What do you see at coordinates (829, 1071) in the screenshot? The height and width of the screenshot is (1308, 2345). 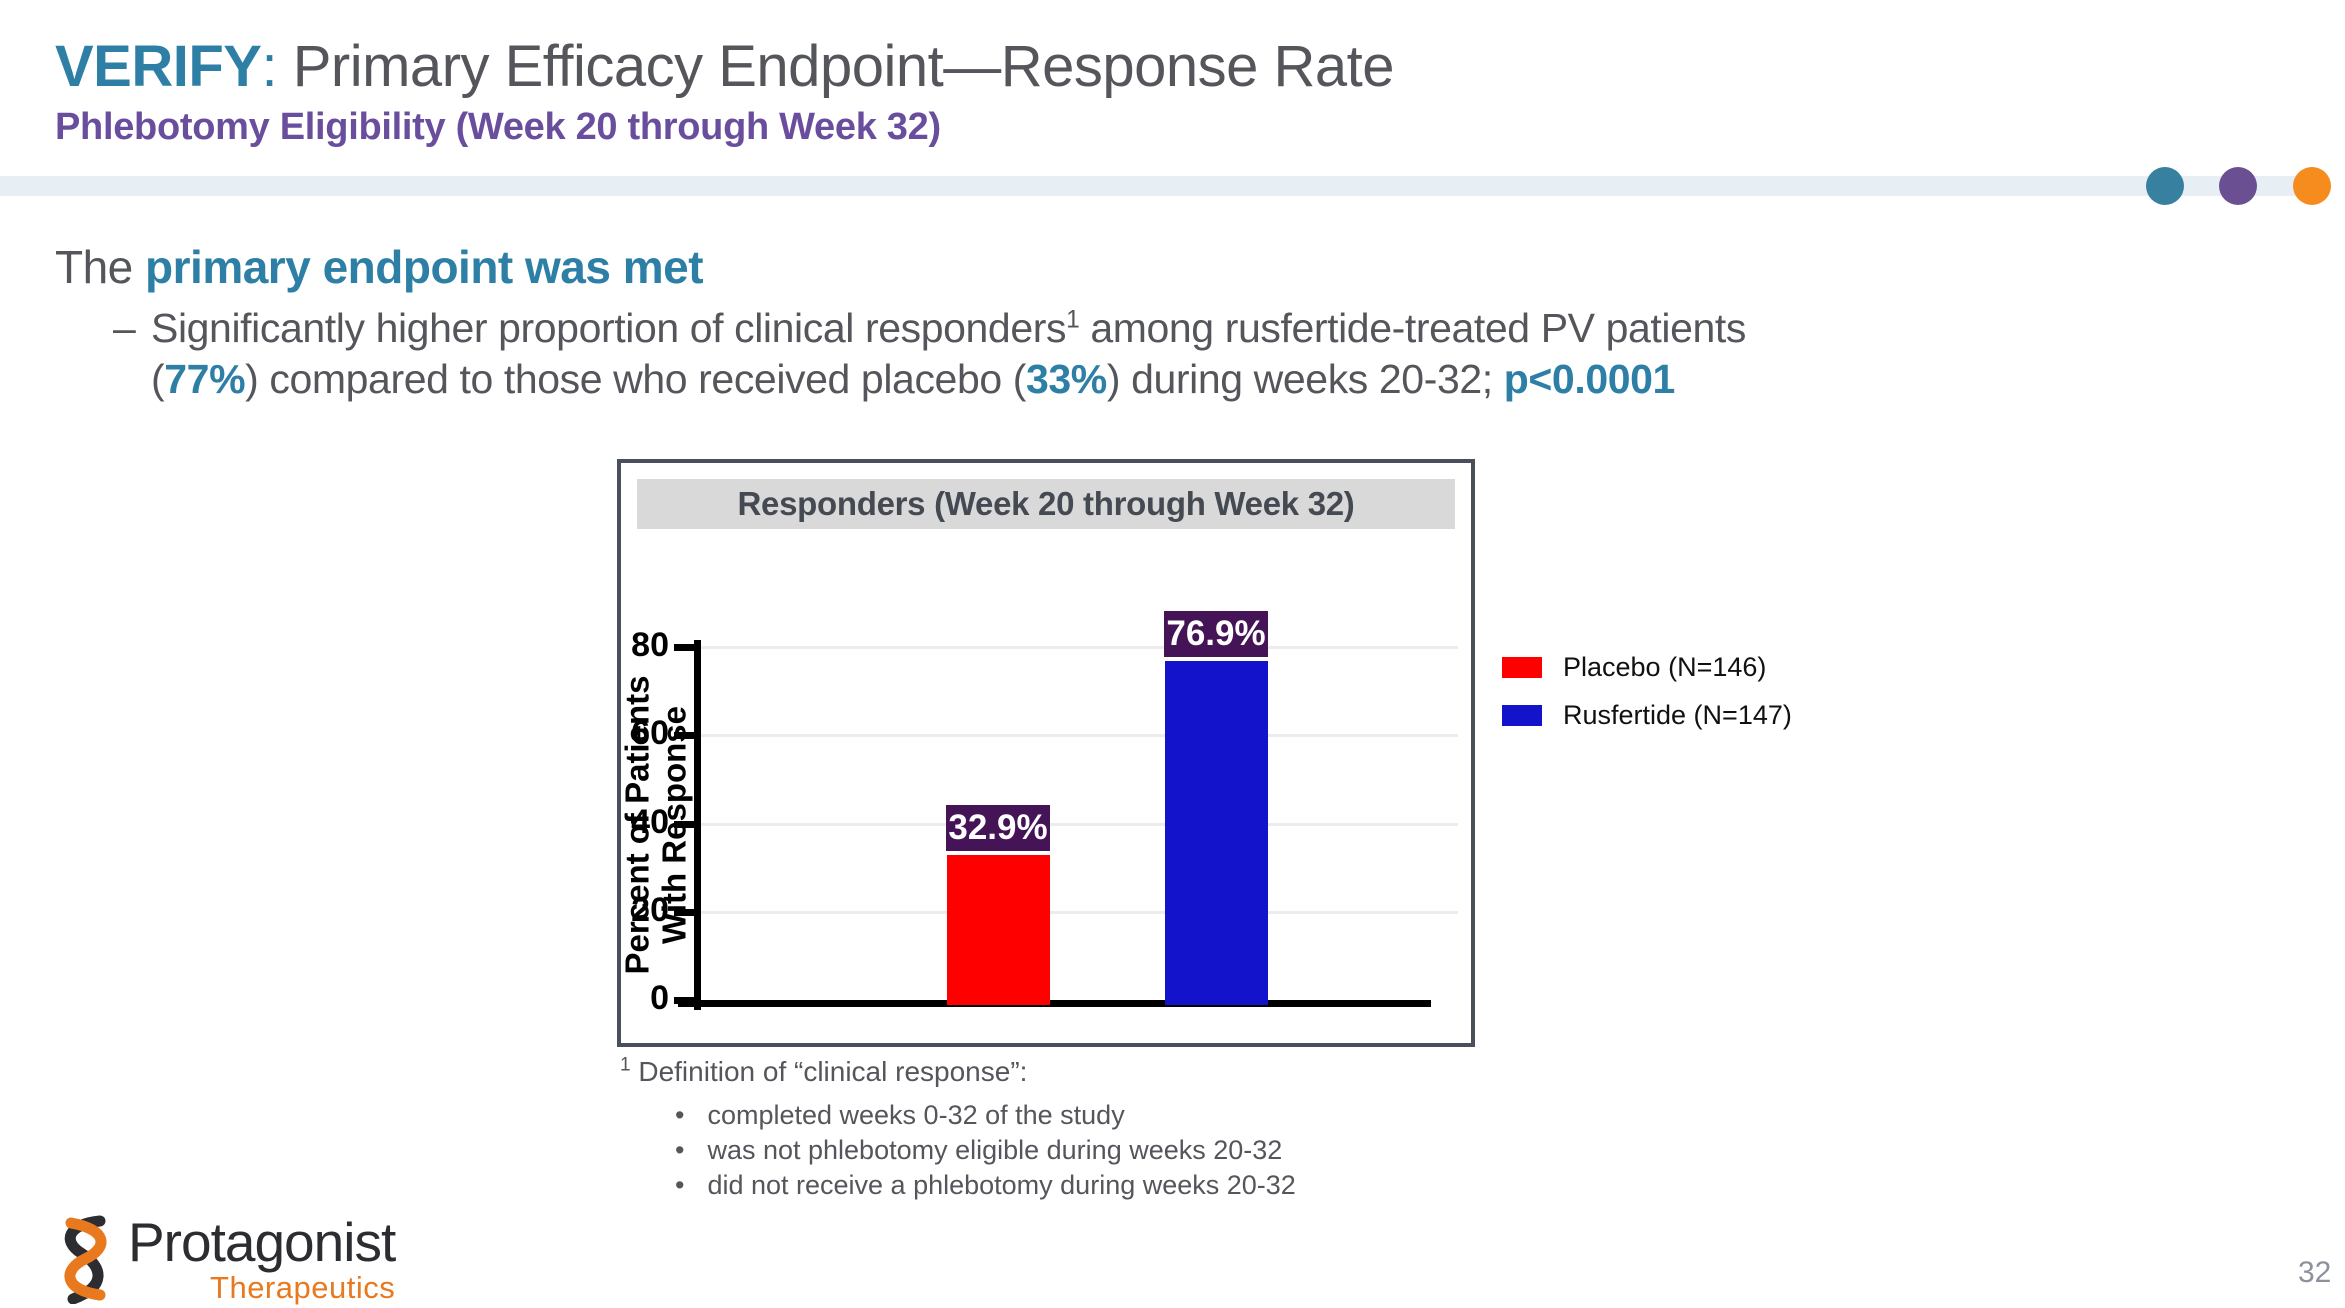 I see `footnote-intro-text: Definition of “clinical response”:` at bounding box center [829, 1071].